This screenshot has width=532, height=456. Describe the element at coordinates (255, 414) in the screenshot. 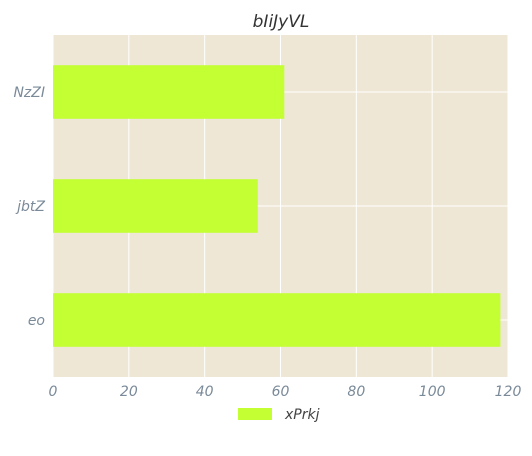

I see `legend-swatch` at that location.